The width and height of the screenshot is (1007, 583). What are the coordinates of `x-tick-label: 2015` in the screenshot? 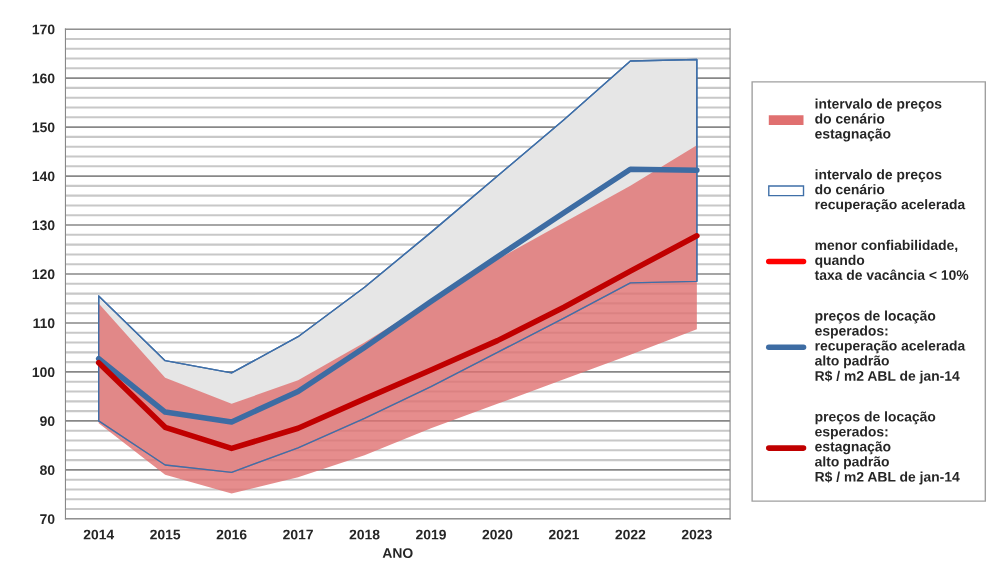 It's located at (165, 534).